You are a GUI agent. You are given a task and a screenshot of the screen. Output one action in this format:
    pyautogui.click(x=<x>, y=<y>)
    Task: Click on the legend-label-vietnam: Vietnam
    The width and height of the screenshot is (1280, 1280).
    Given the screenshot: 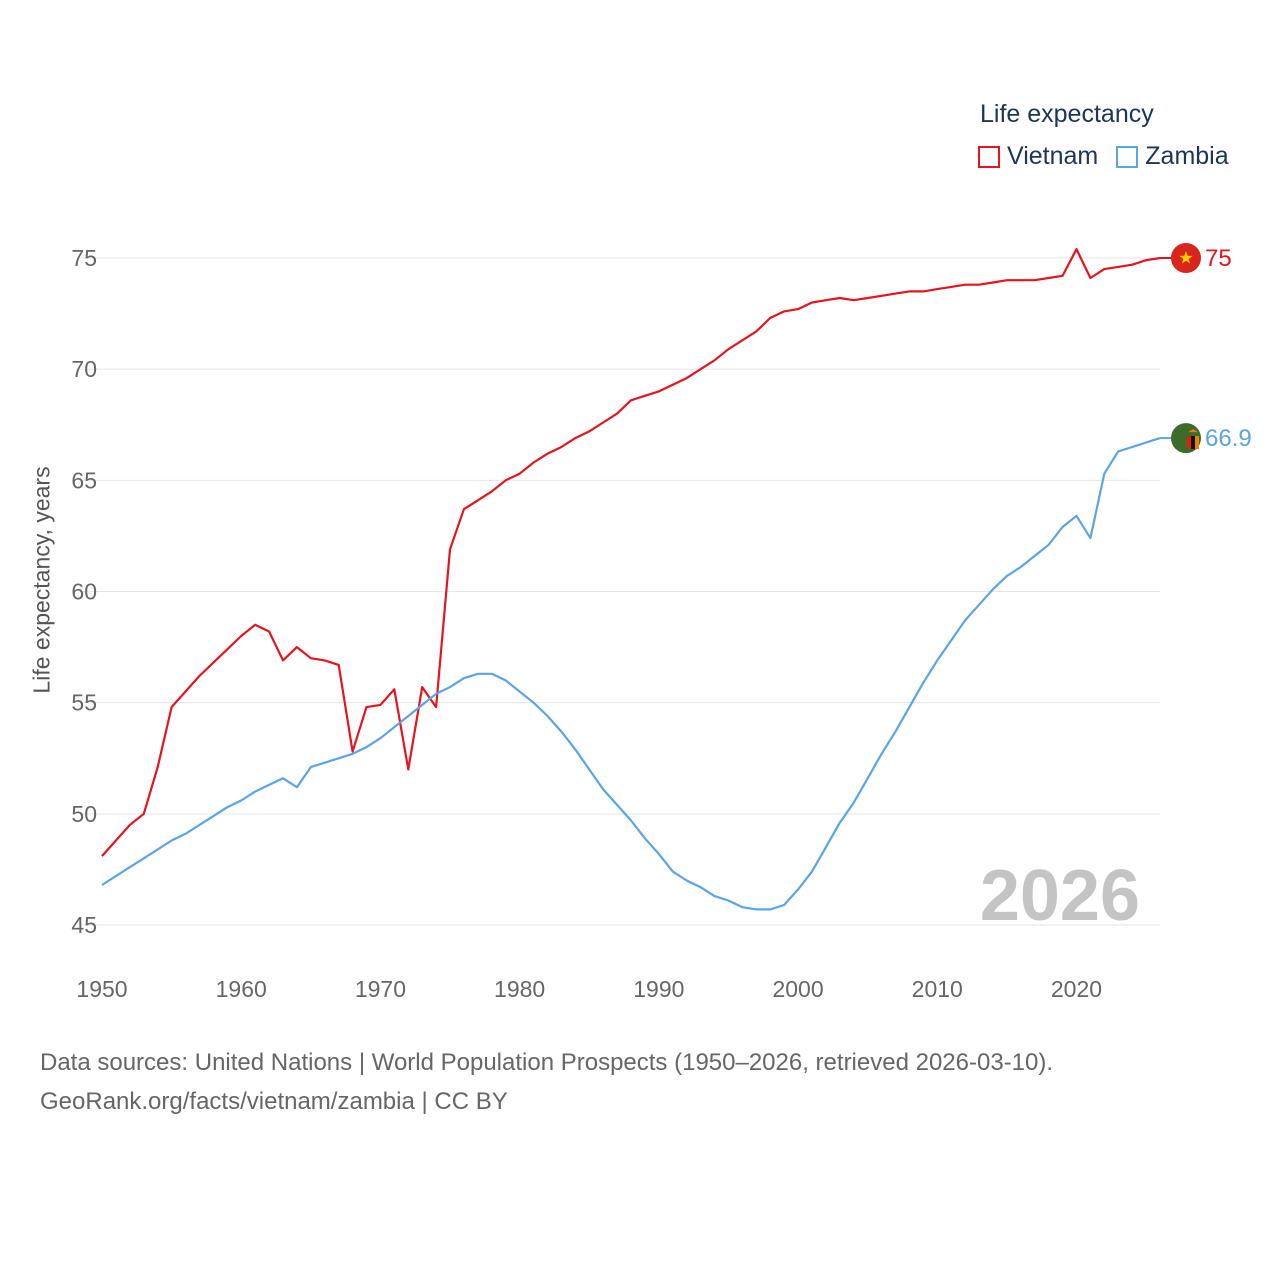 What is the action you would take?
    pyautogui.click(x=1053, y=156)
    